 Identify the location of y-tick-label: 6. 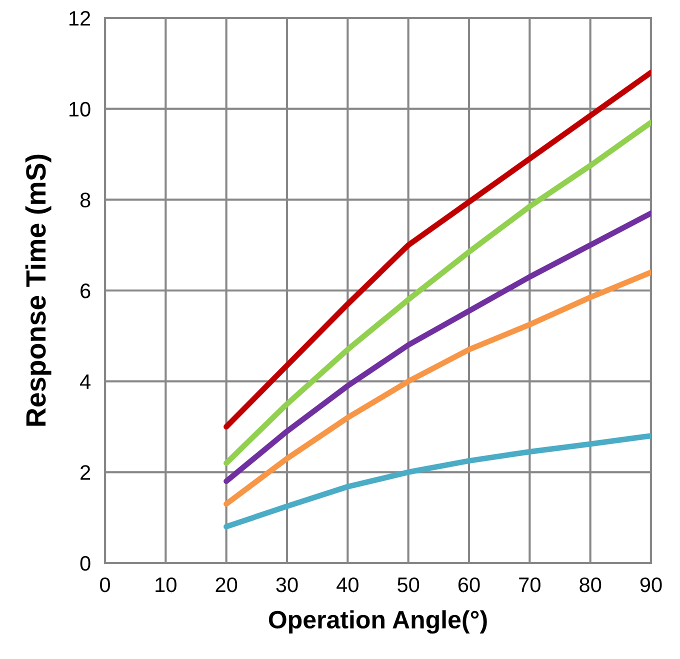
(85, 291).